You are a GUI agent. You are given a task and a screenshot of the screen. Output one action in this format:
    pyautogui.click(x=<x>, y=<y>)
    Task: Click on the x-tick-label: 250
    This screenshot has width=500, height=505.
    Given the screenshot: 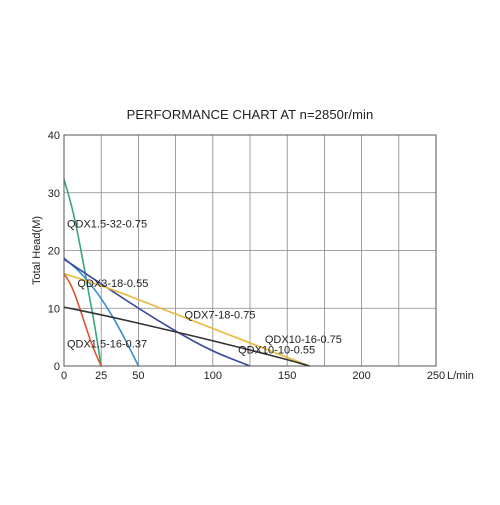 What is the action you would take?
    pyautogui.click(x=436, y=376)
    